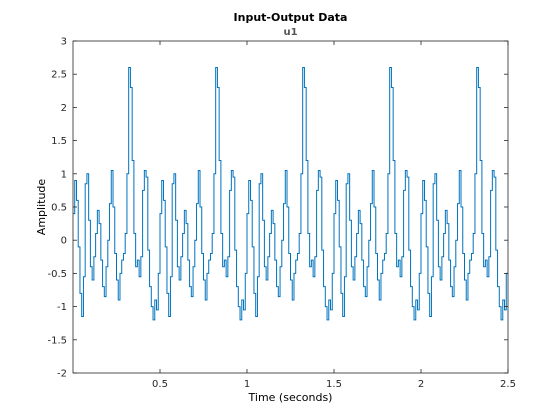 The width and height of the screenshot is (560, 420). What do you see at coordinates (57, 340) in the screenshot?
I see `y-tick-label: -1.5` at bounding box center [57, 340].